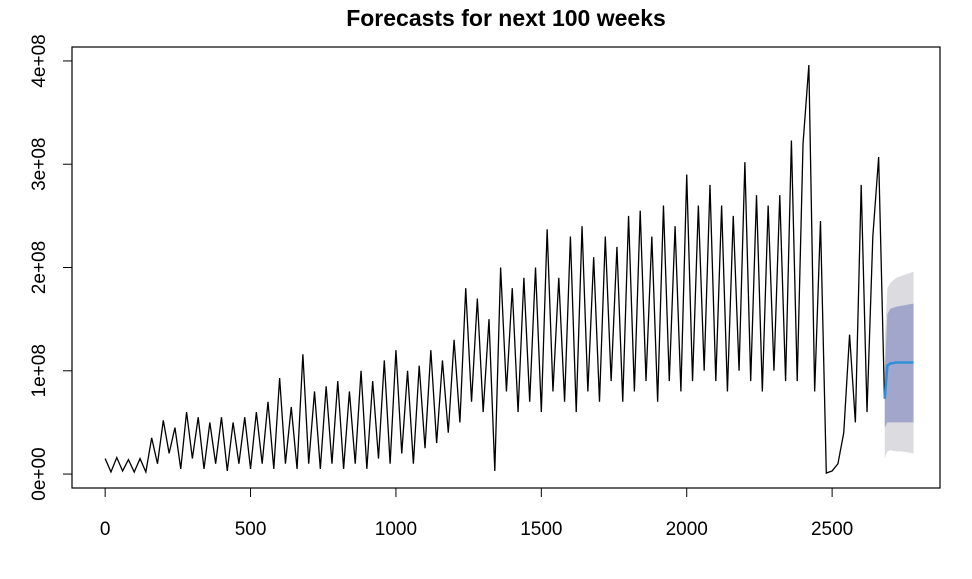 This screenshot has width=972, height=579. I want to click on x-tick-label: 500, so click(251, 529).